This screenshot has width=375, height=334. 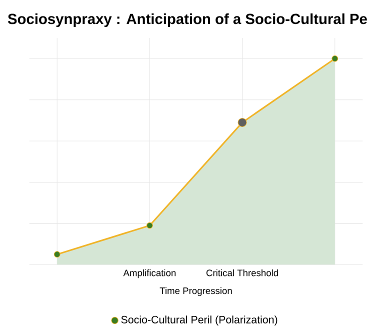 What do you see at coordinates (199, 321) in the screenshot?
I see `legend-label: Socio-Cultural Peril (Polarization)` at bounding box center [199, 321].